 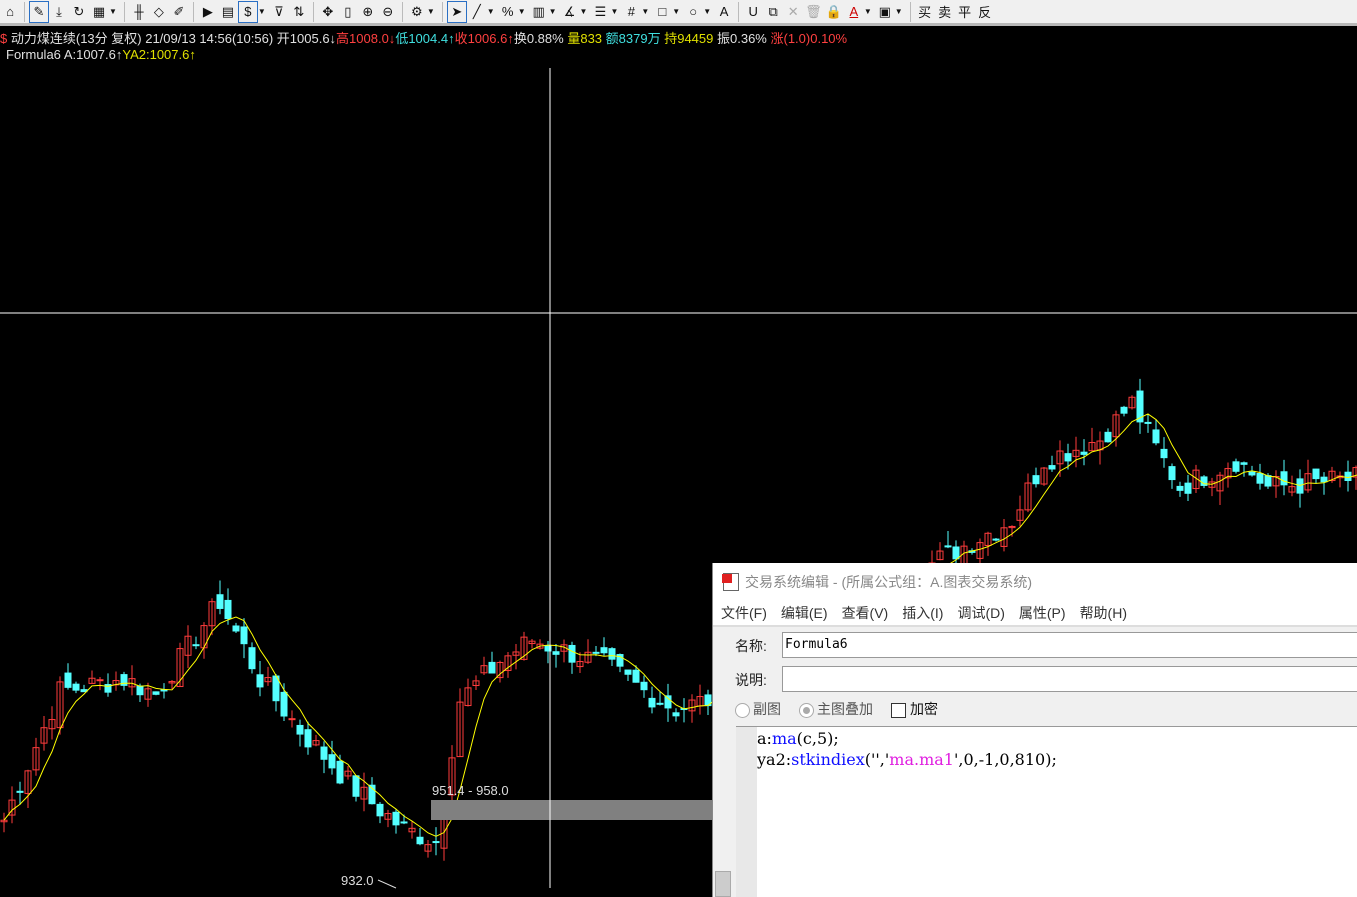 What do you see at coordinates (865, 613) in the screenshot?
I see `menu-item: 查看(V)` at bounding box center [865, 613].